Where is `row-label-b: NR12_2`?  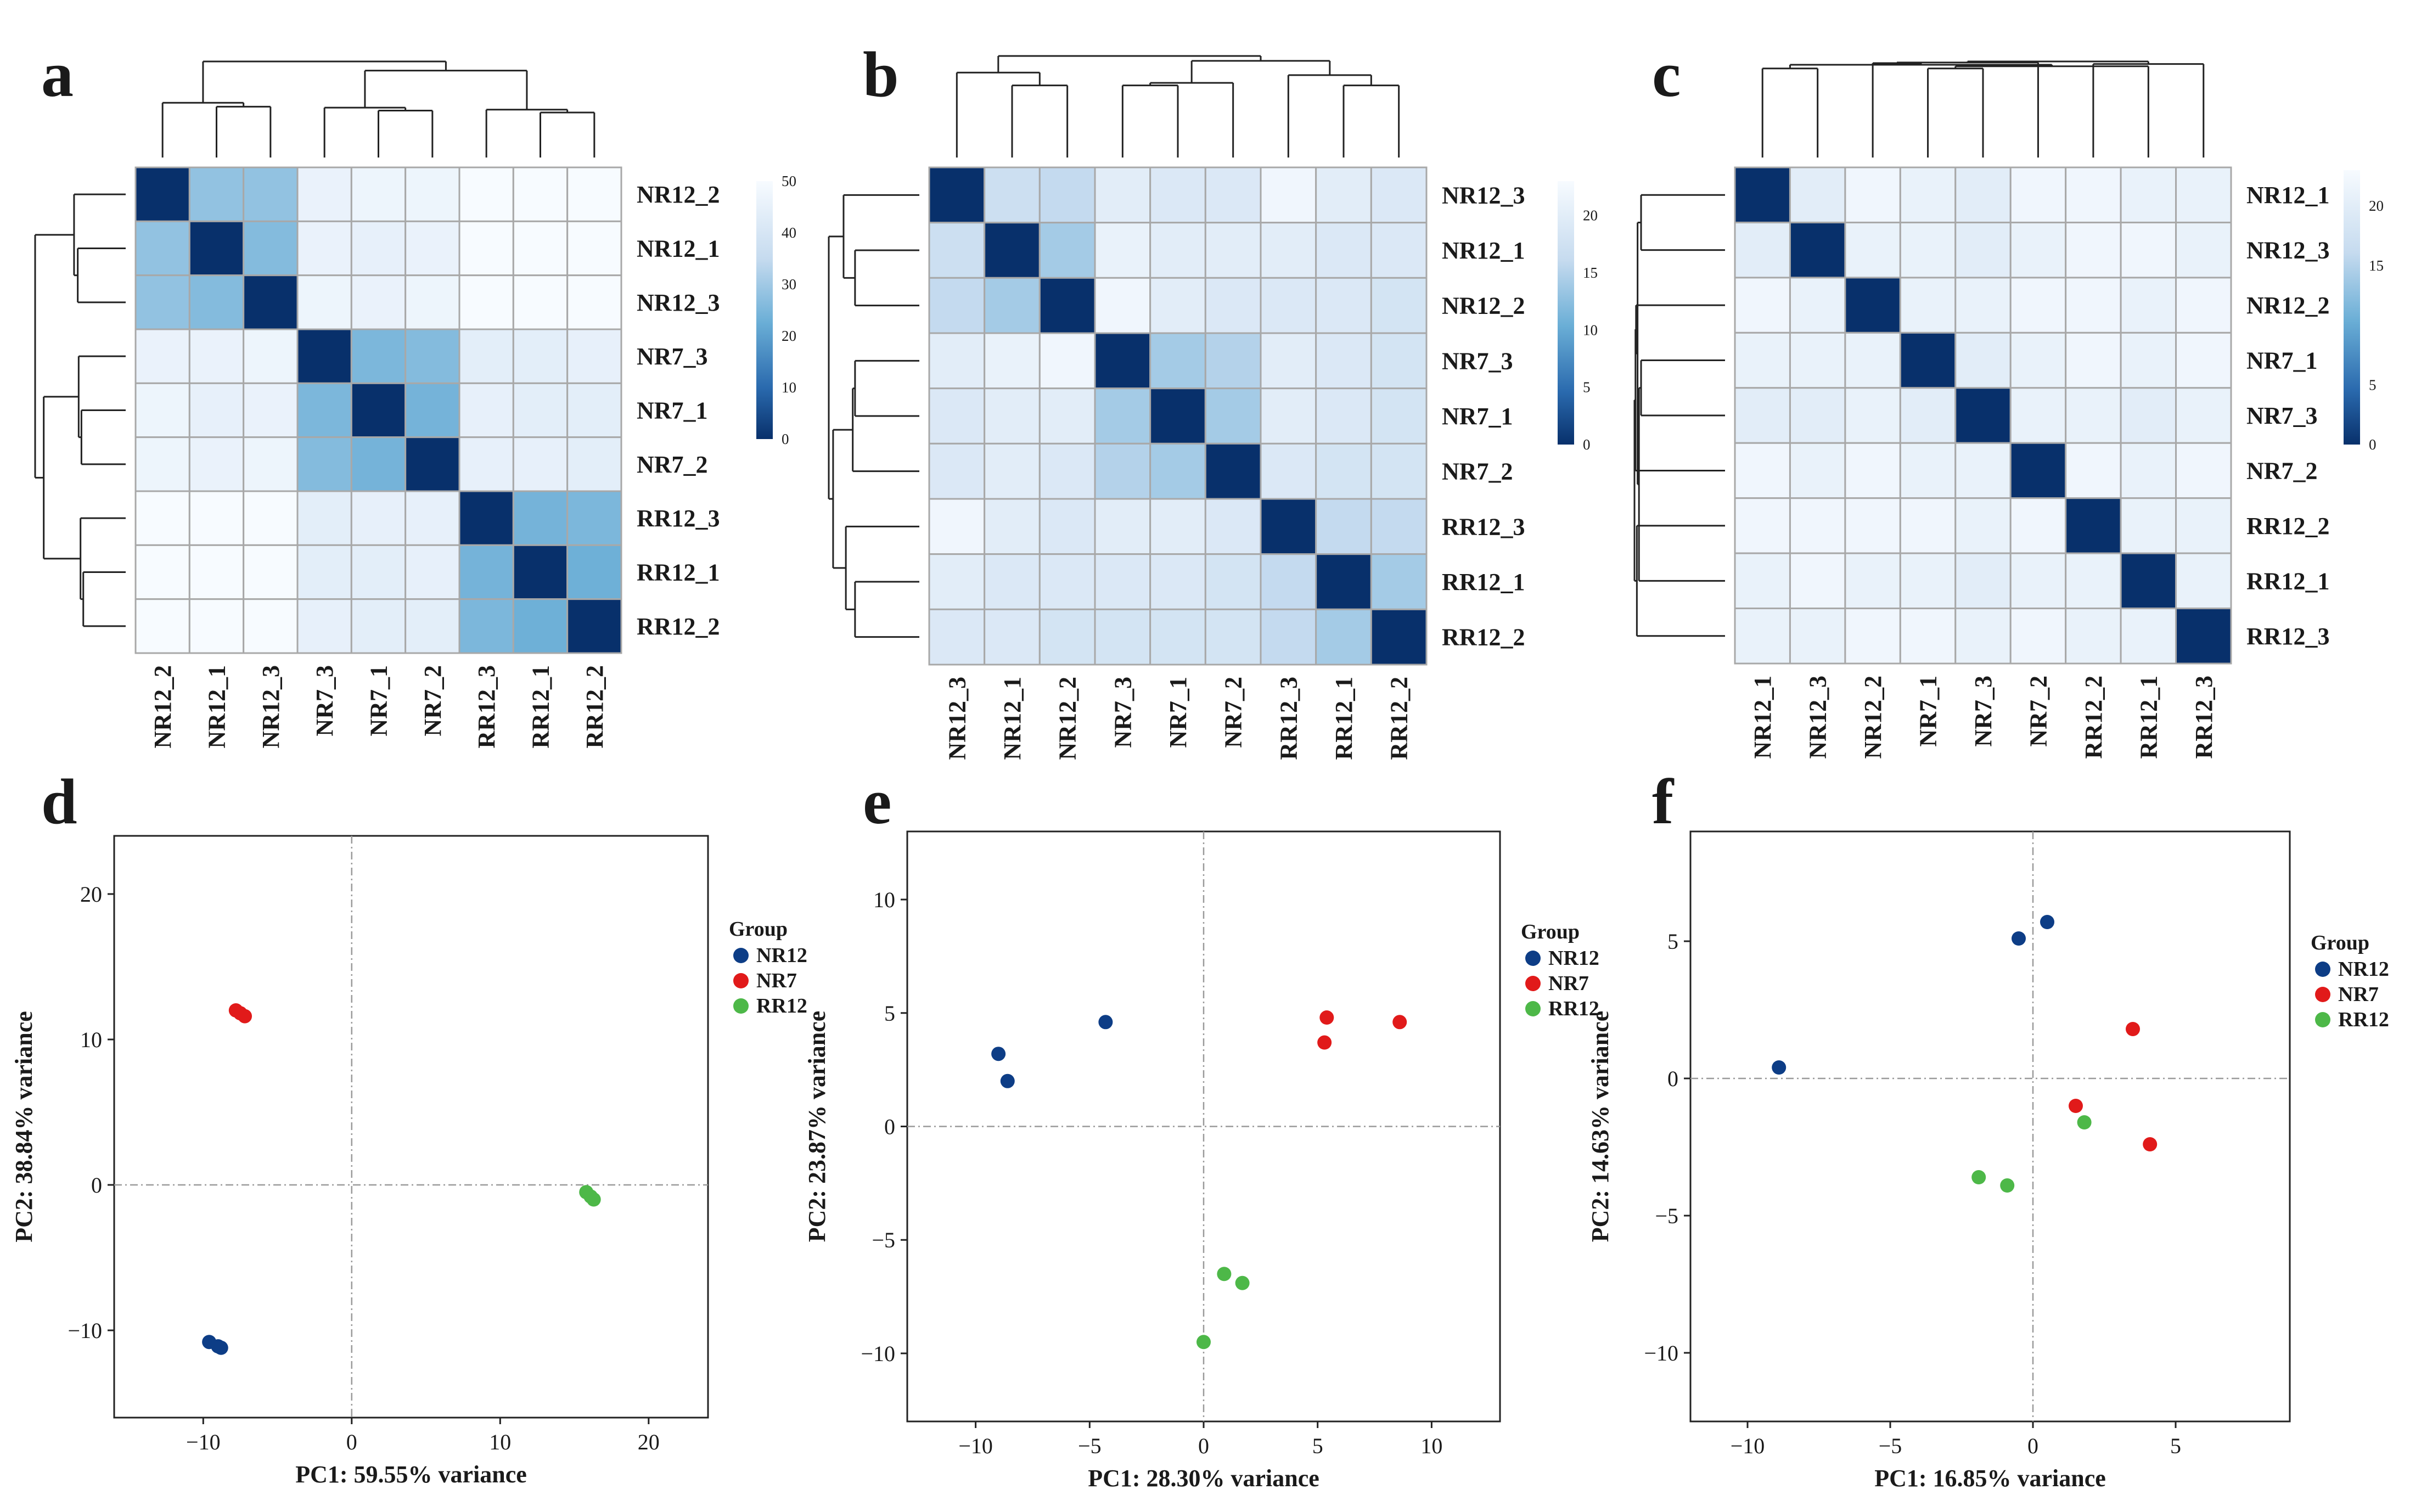
row-label-b: NR12_2 is located at coordinates (1483, 306).